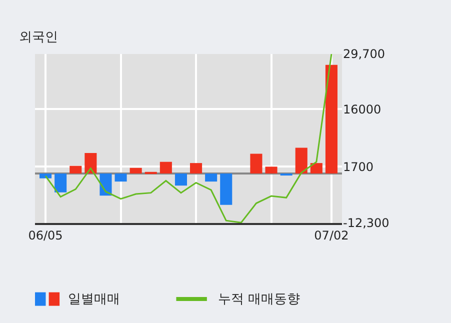 The height and width of the screenshot is (323, 451). Describe the element at coordinates (331, 235) in the screenshot. I see `x-tick-label: 07/02` at that location.